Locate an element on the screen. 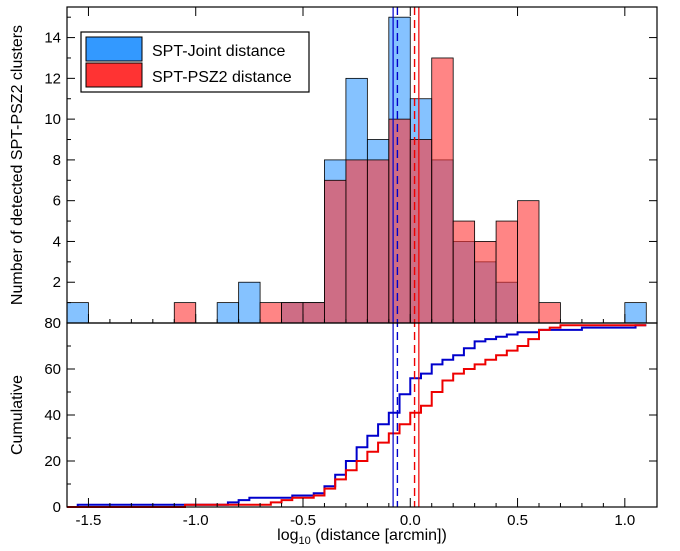 This screenshot has height=551, width=680. cumulative-y-axis-title: Cumulative is located at coordinates (17, 415).